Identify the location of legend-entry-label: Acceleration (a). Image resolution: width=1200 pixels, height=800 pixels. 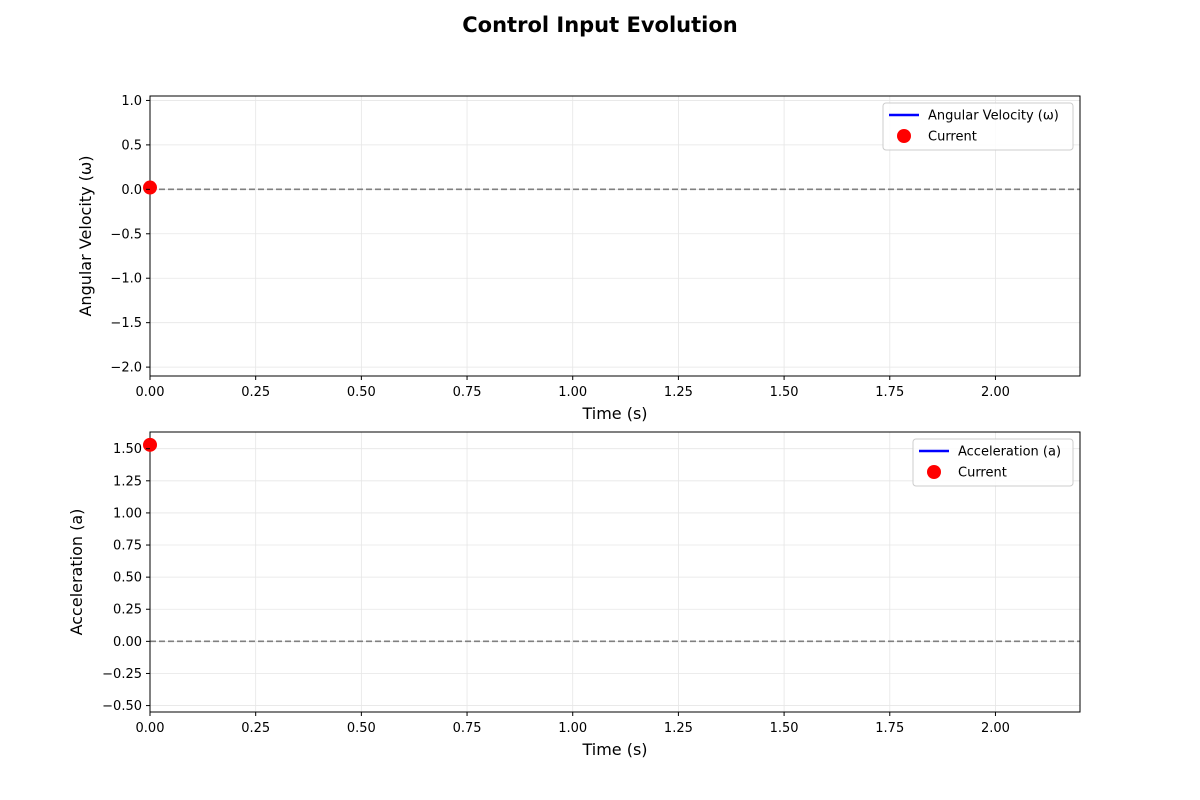
(1009, 452).